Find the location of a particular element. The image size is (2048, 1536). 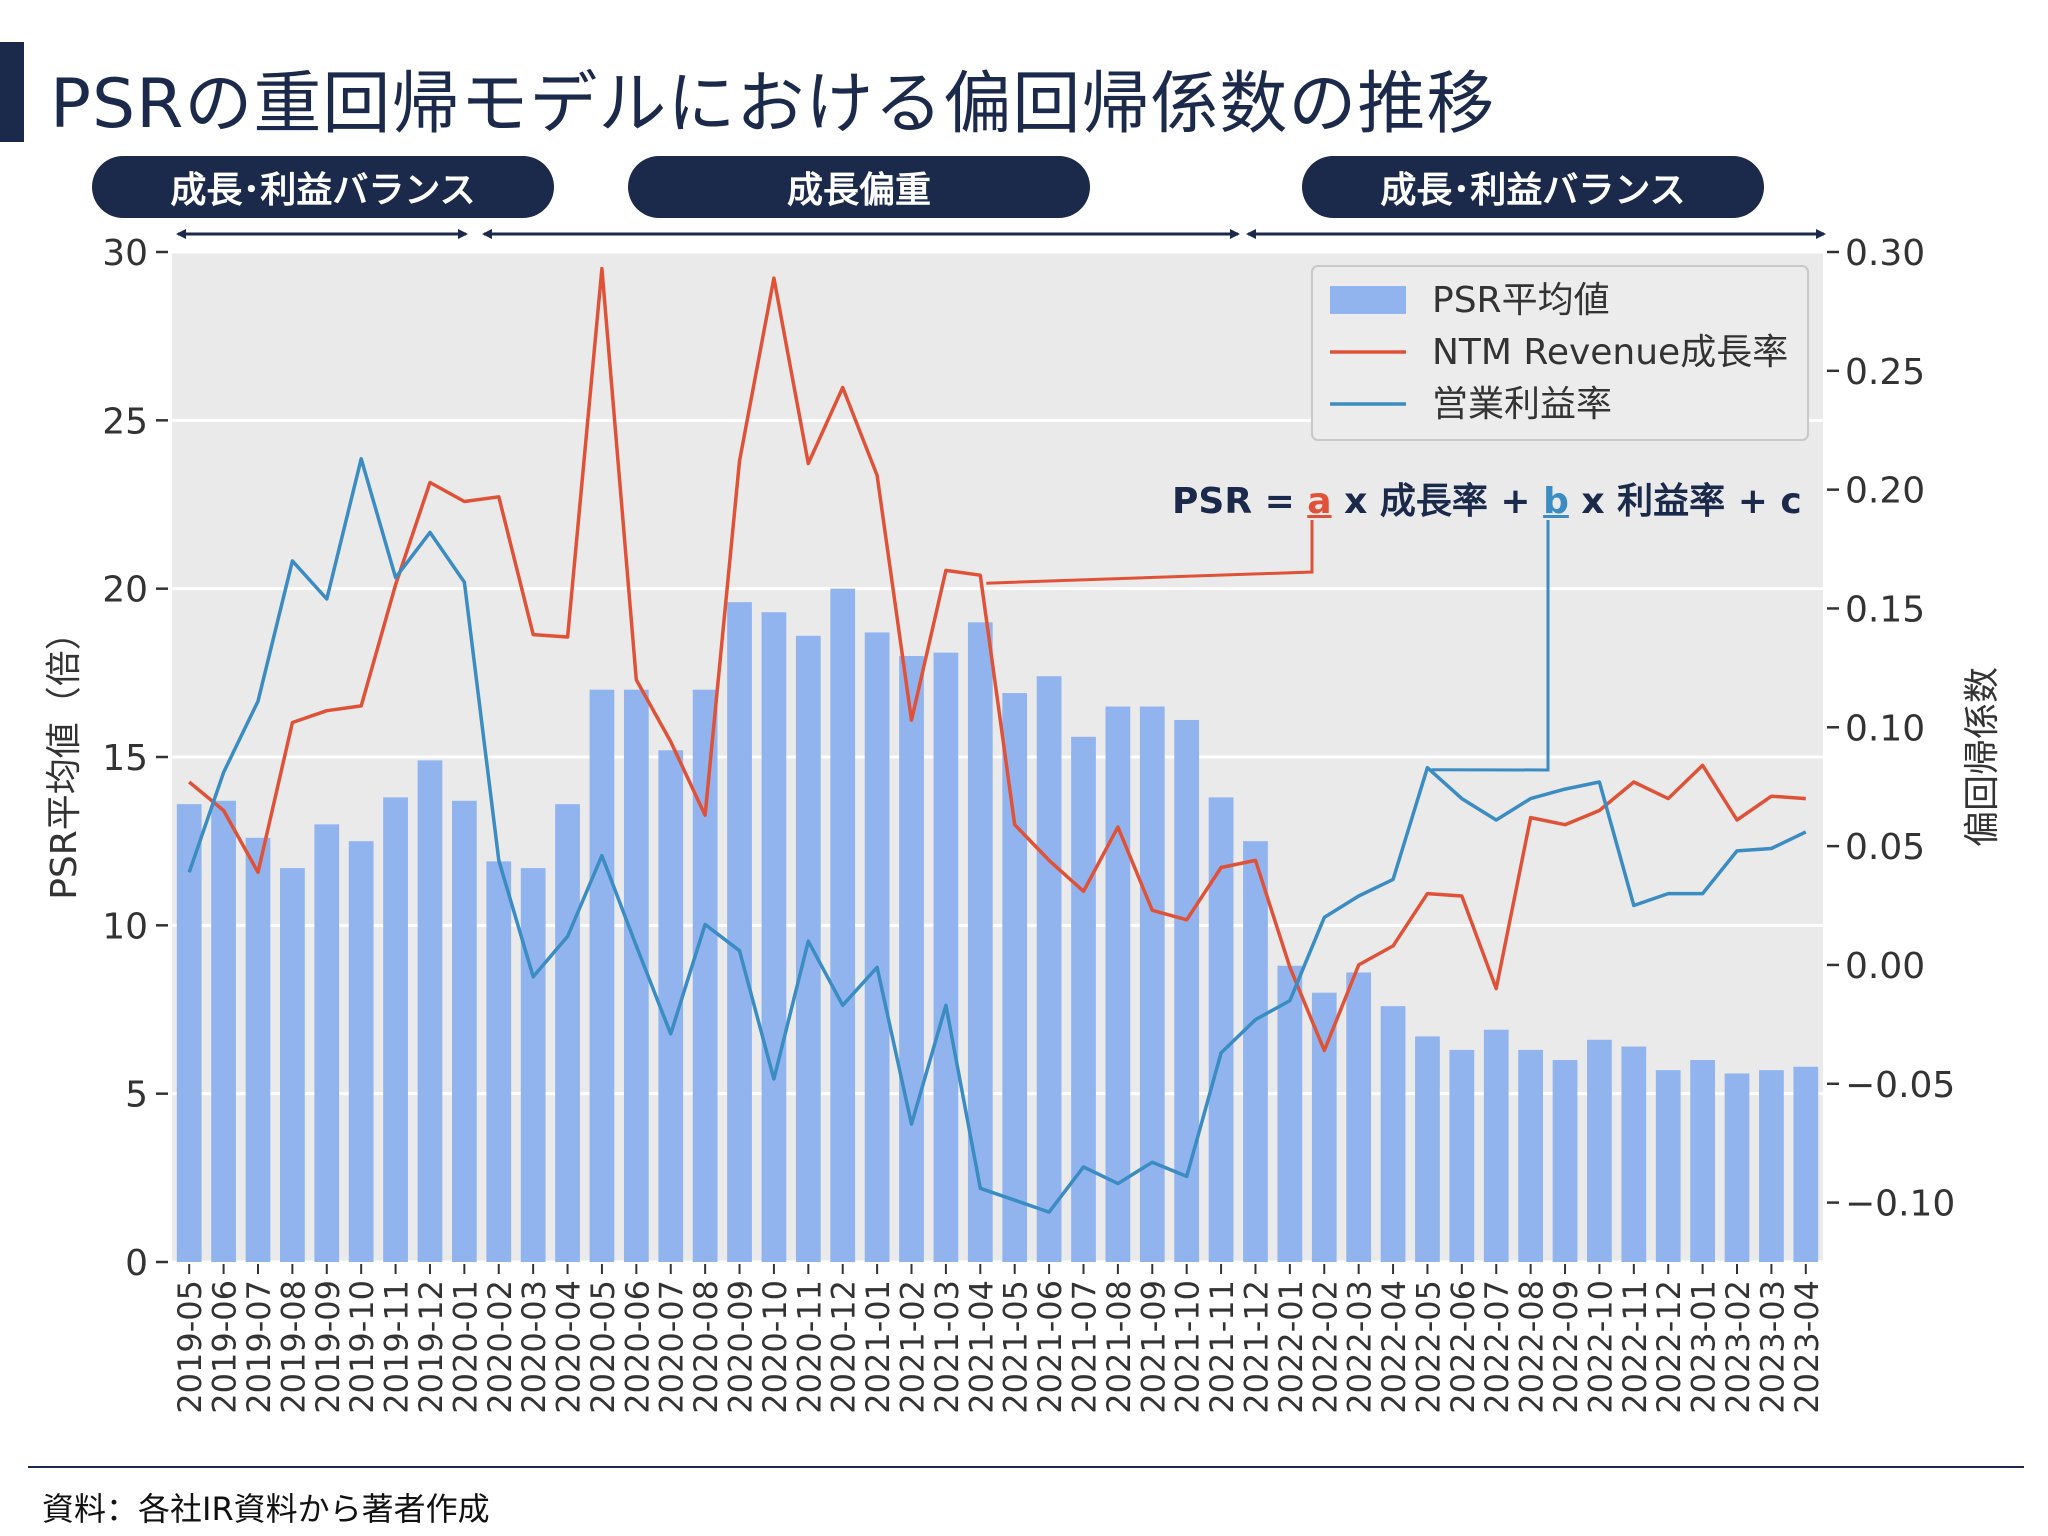

legend-swatch-bars is located at coordinates (1368, 300).